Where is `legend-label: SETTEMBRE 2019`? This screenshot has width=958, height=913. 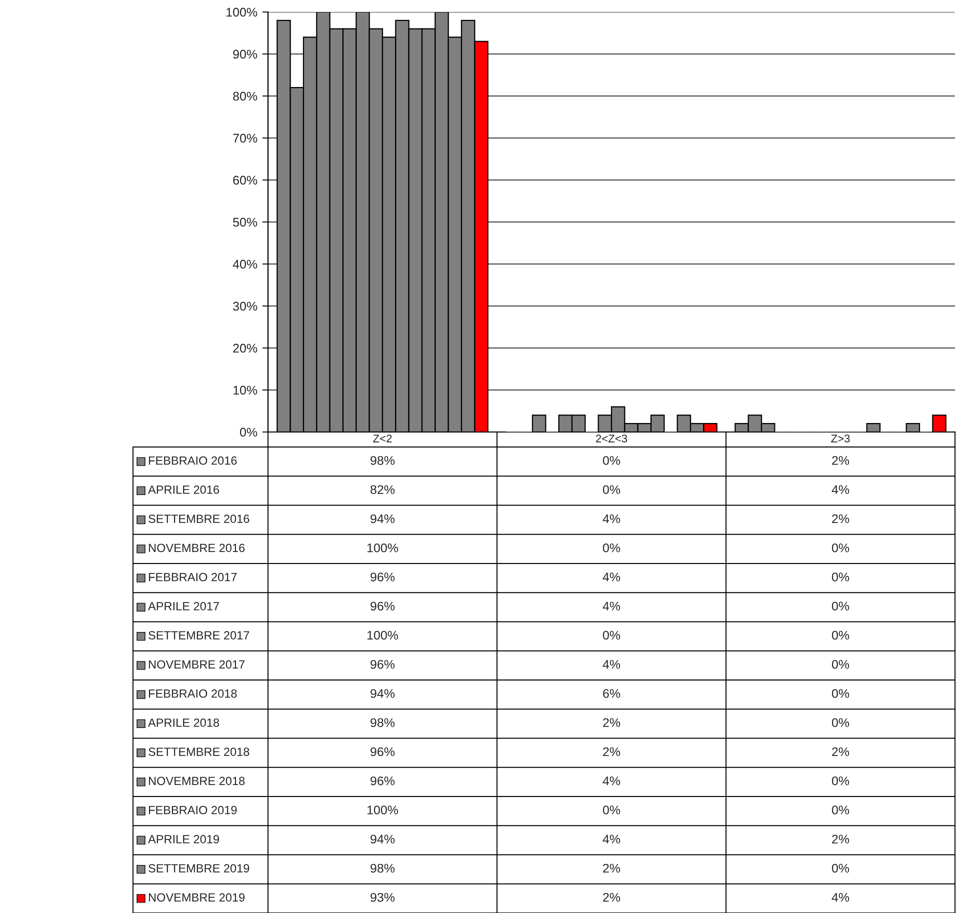 legend-label: SETTEMBRE 2019 is located at coordinates (199, 868).